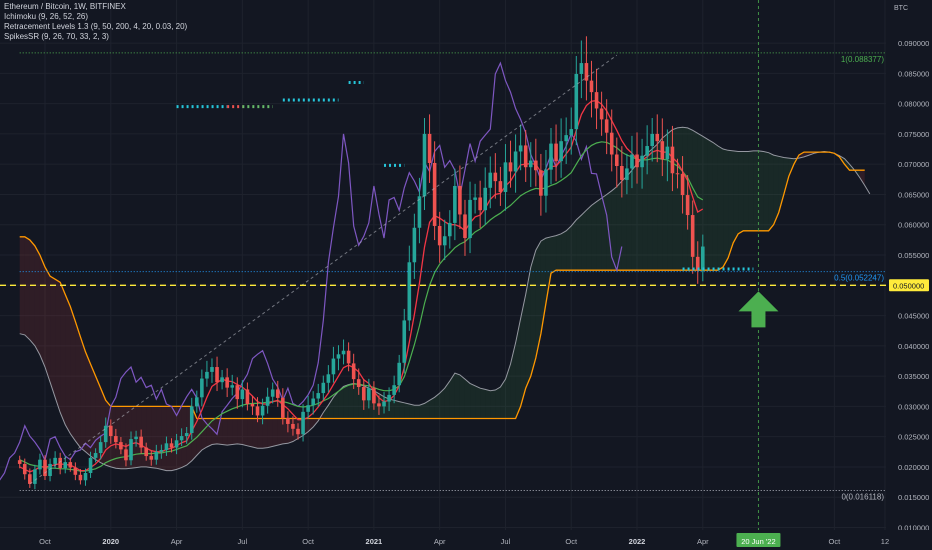 The image size is (932, 550). Describe the element at coordinates (913, 73) in the screenshot. I see `y-tick-label: 0.085000` at that location.